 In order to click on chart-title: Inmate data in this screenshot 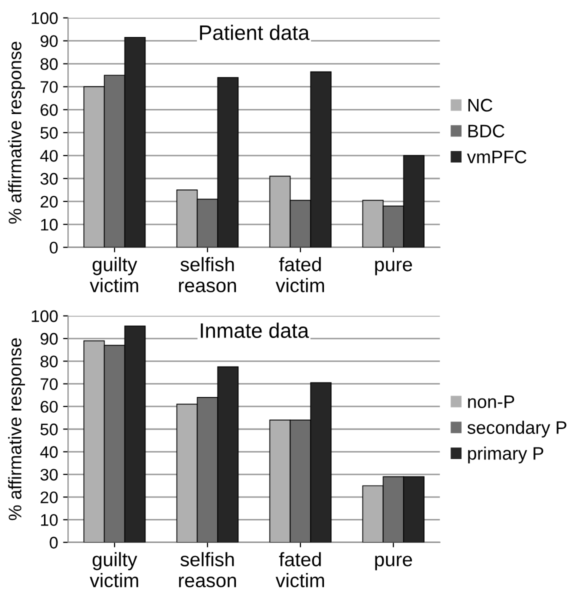, I will do `click(254, 330)`.